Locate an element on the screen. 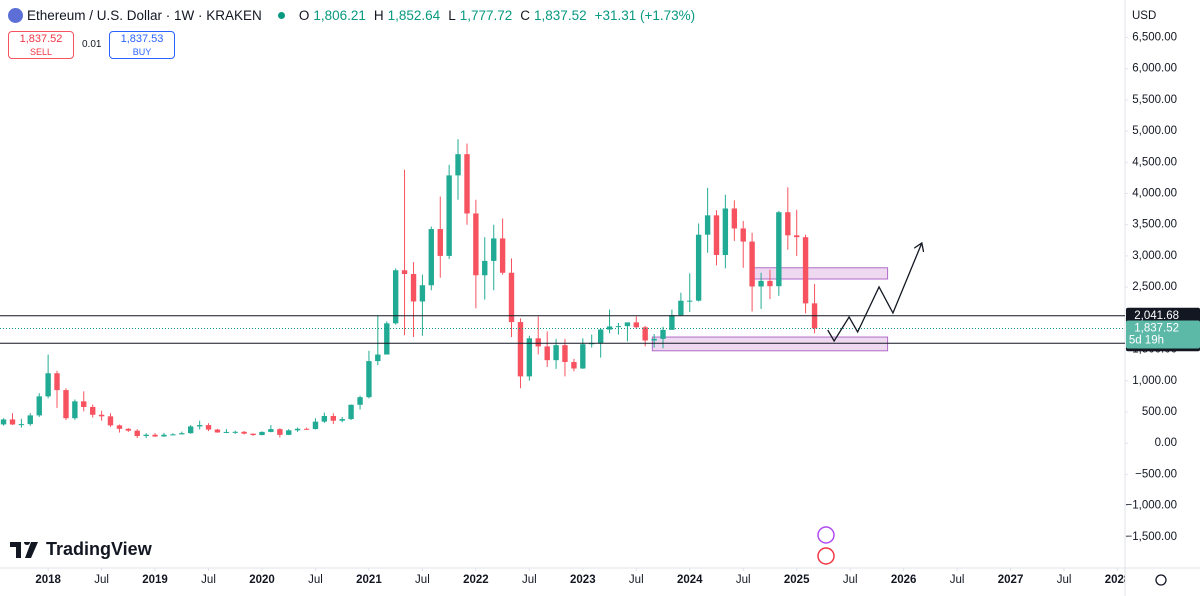 This screenshot has width=1200, height=596. projection-path is located at coordinates (874, 293).